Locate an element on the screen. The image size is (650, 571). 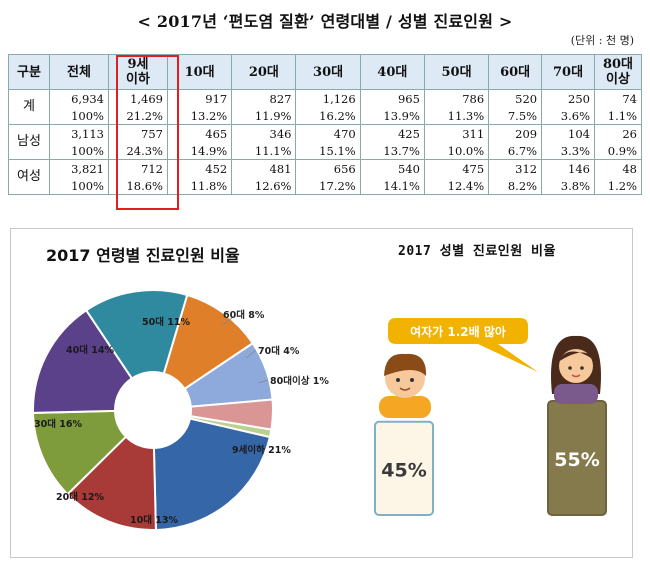
count-cell: 656 is located at coordinates (328, 168).